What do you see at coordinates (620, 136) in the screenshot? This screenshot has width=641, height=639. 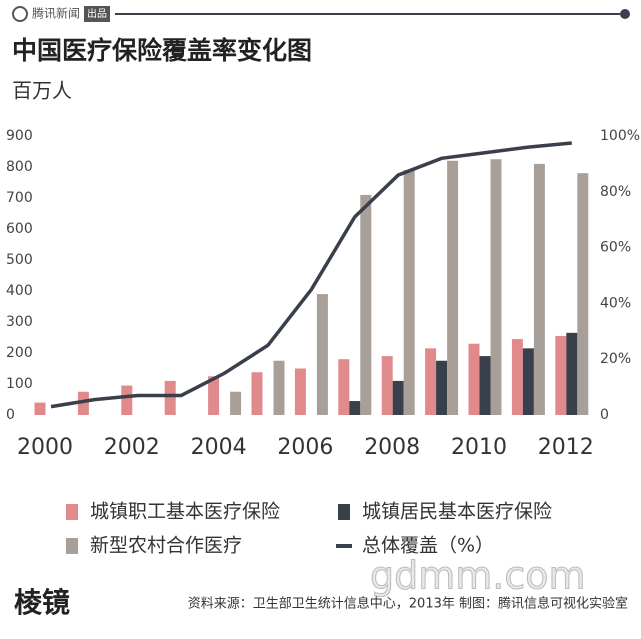 I see `y2-tick-label: 100%` at bounding box center [620, 136].